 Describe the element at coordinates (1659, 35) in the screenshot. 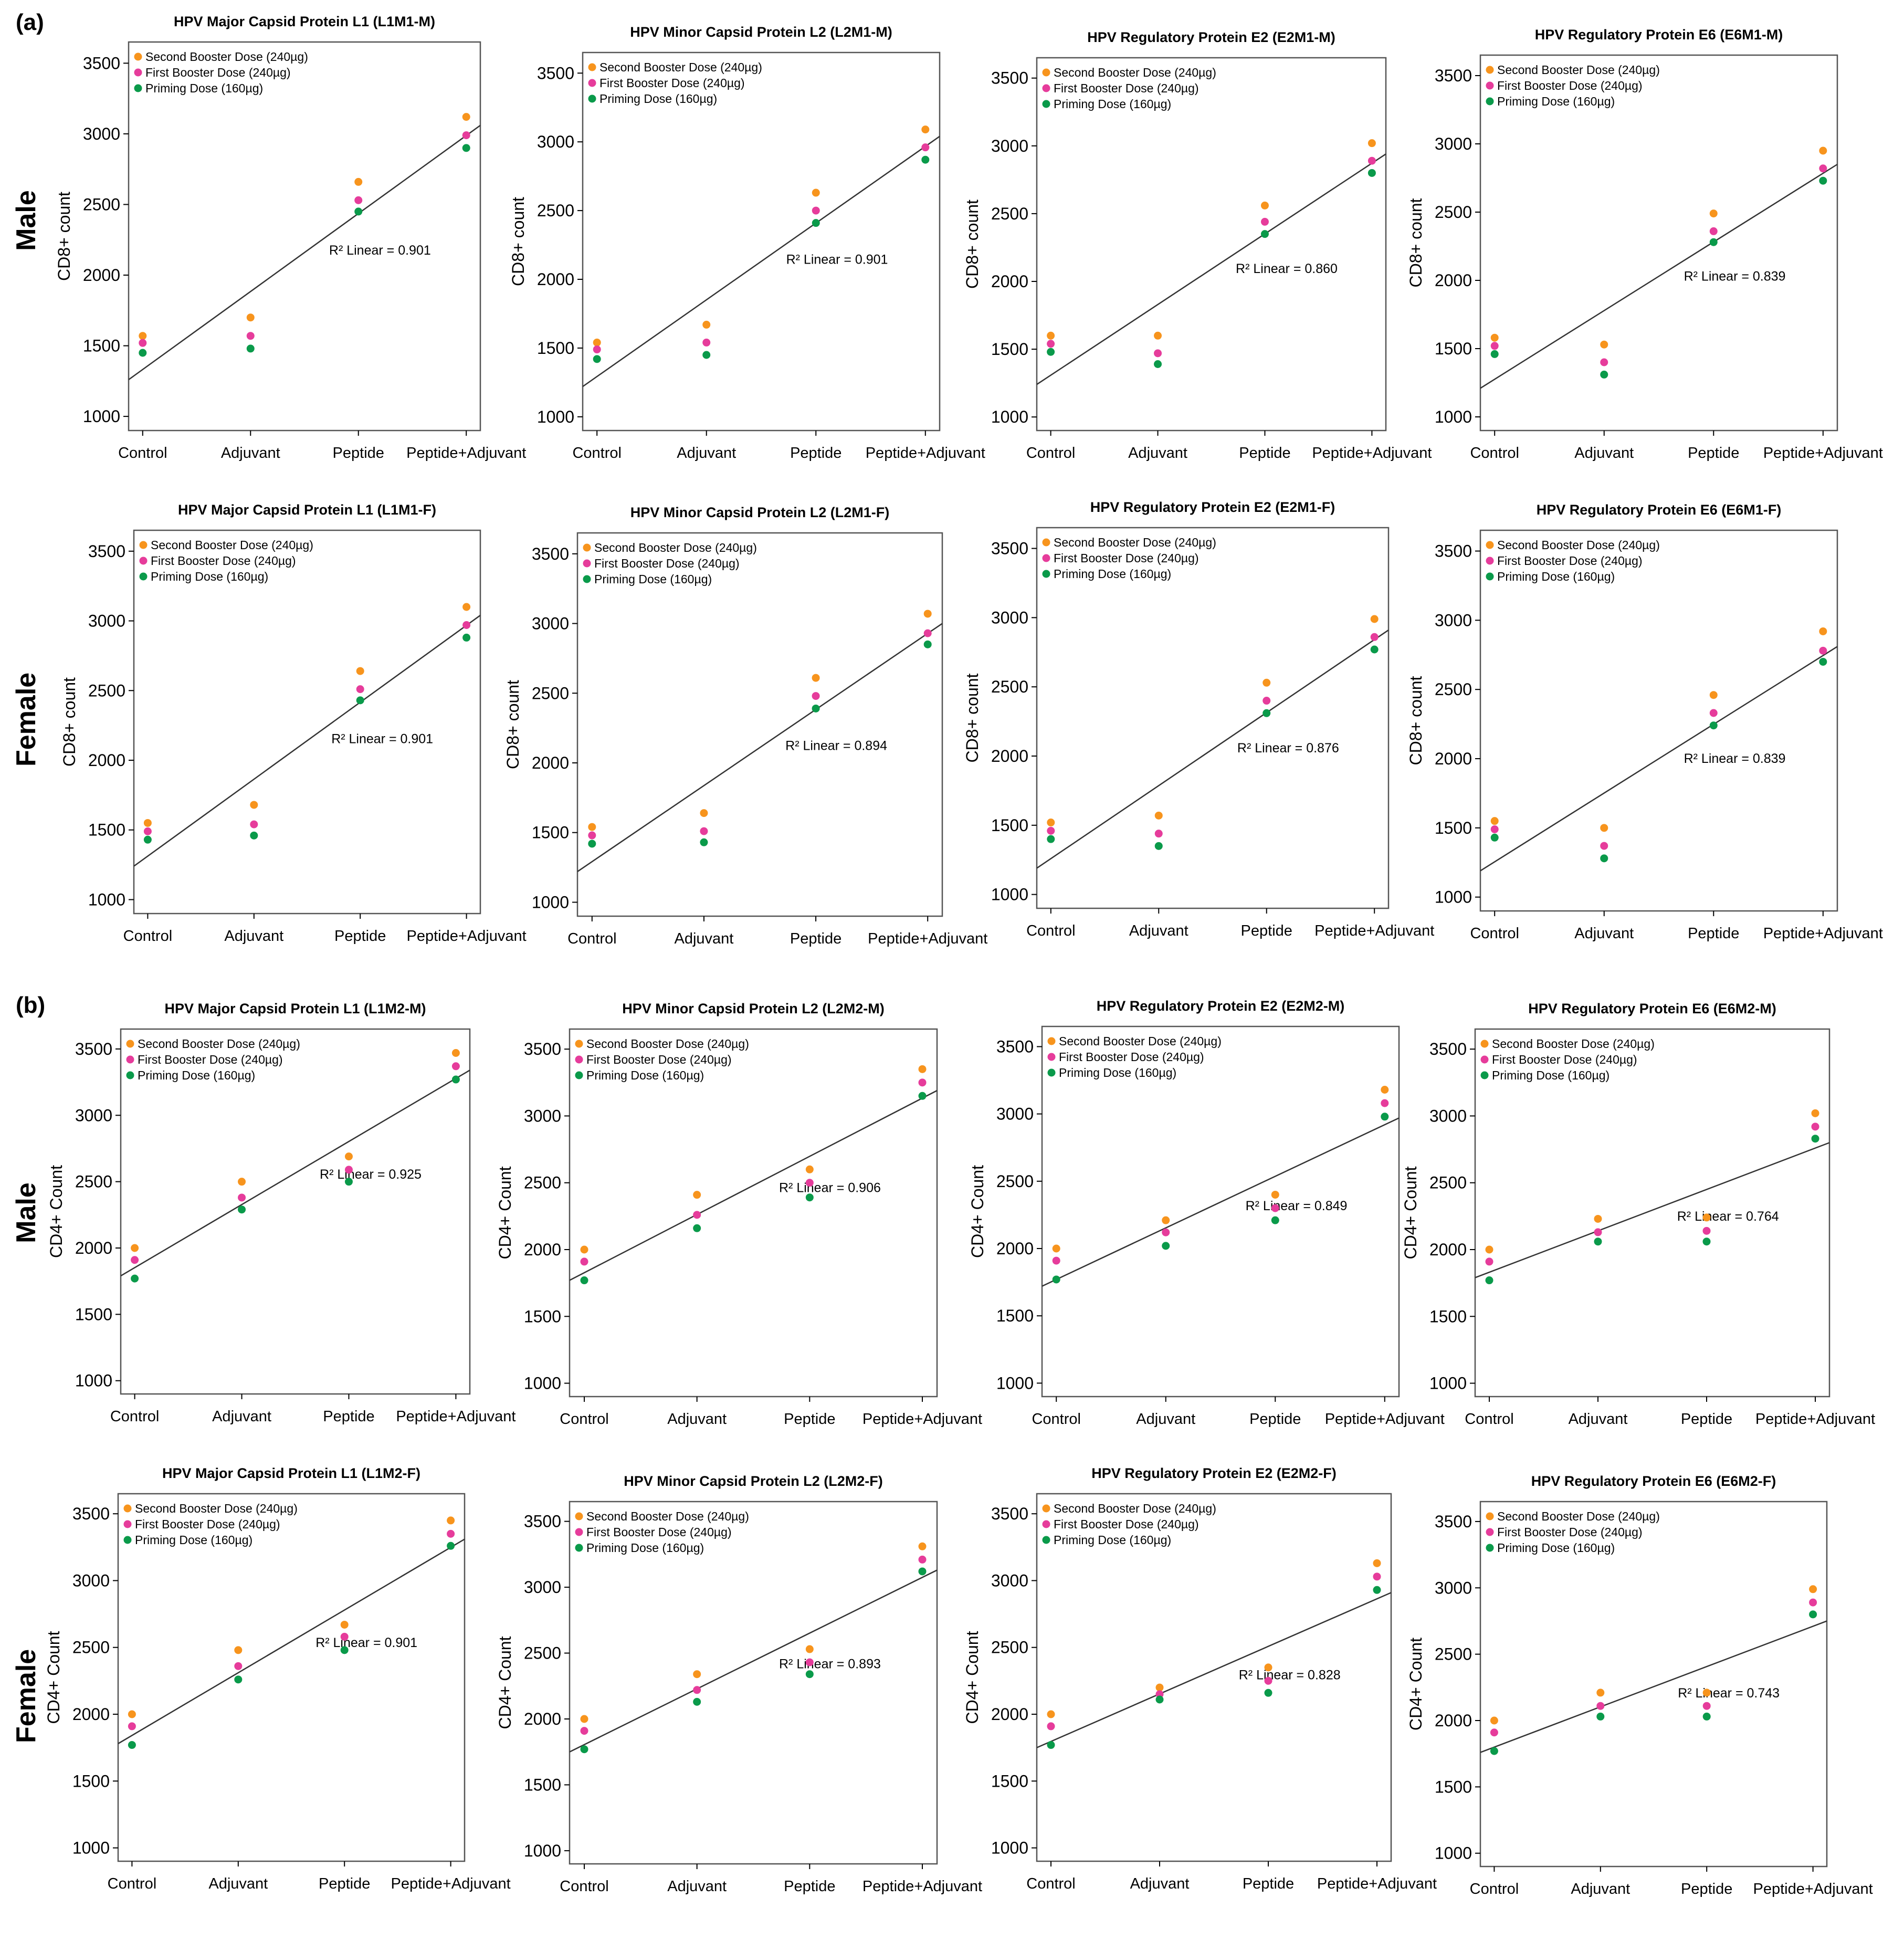

I see `chart-title: HPV Regulatory Protein E6 (E6M1-M)` at that location.